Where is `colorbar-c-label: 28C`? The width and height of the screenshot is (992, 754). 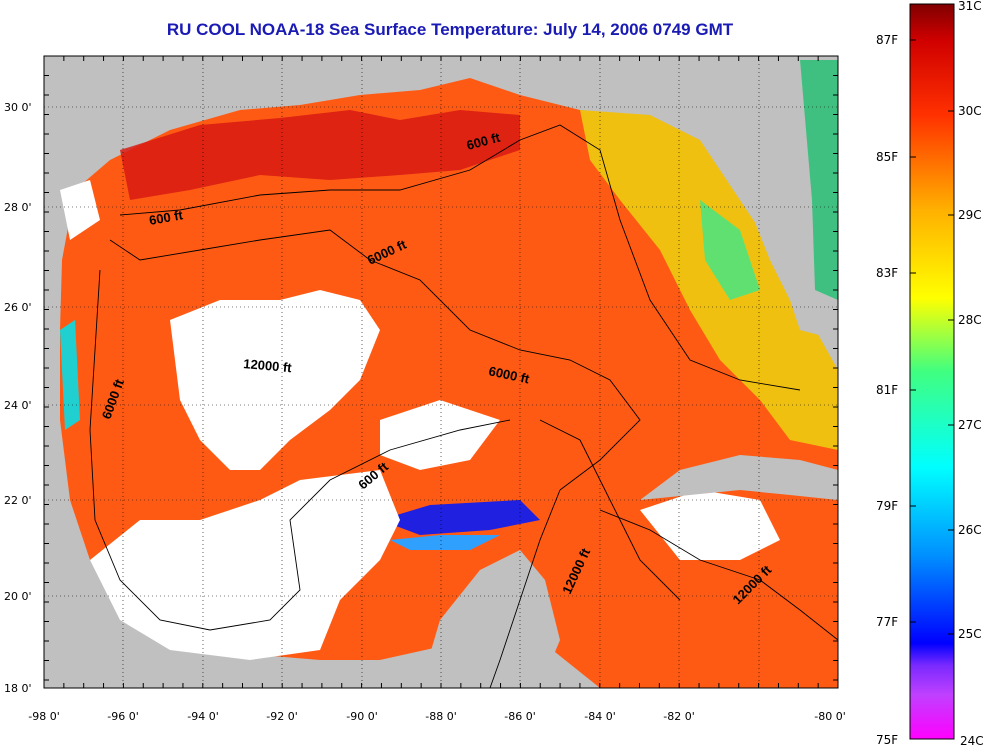
colorbar-c-label: 28C is located at coordinates (970, 320).